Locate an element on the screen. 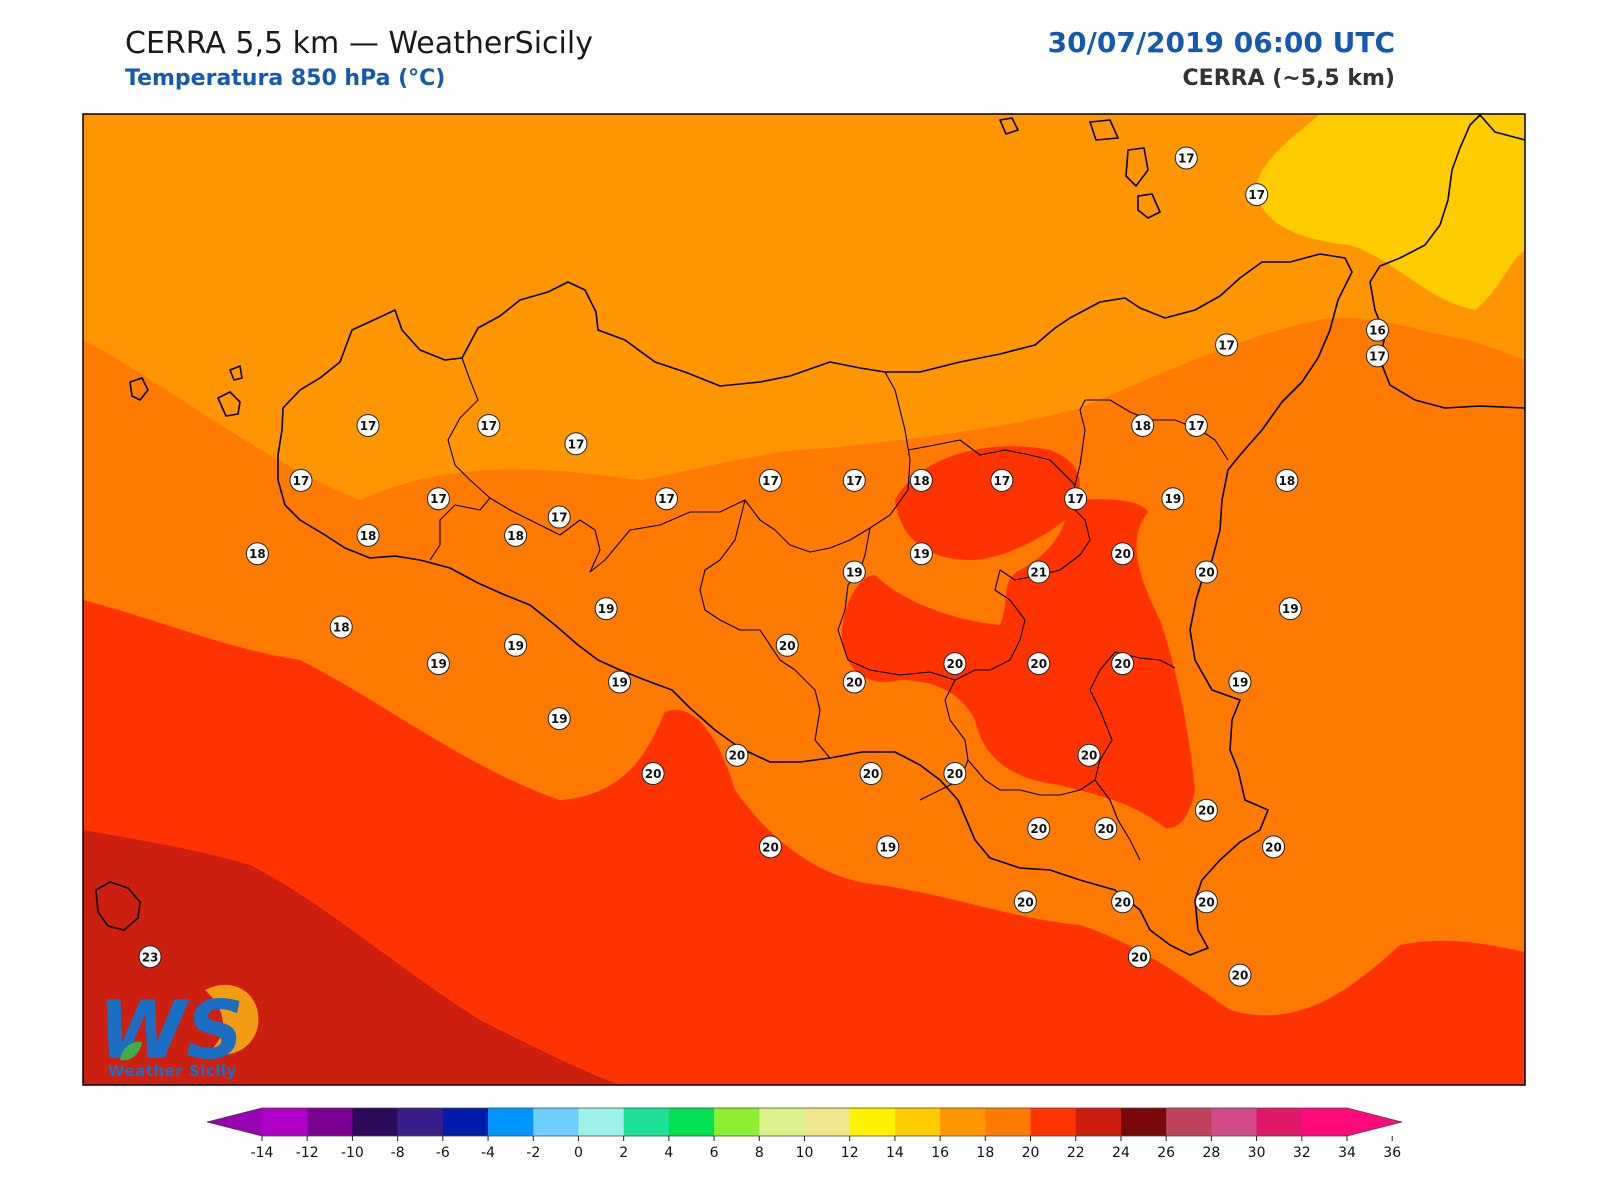  colorbar-tick-label: 4 is located at coordinates (668, 1153).